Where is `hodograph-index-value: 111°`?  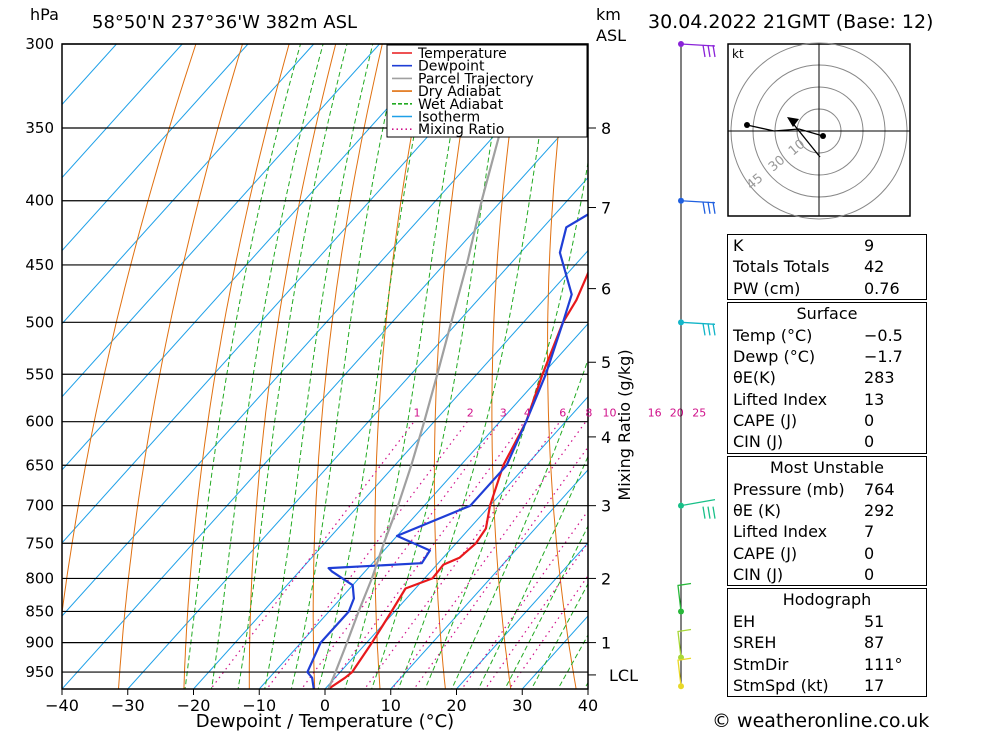
hodograph-index-value: 111° is located at coordinates (883, 664).